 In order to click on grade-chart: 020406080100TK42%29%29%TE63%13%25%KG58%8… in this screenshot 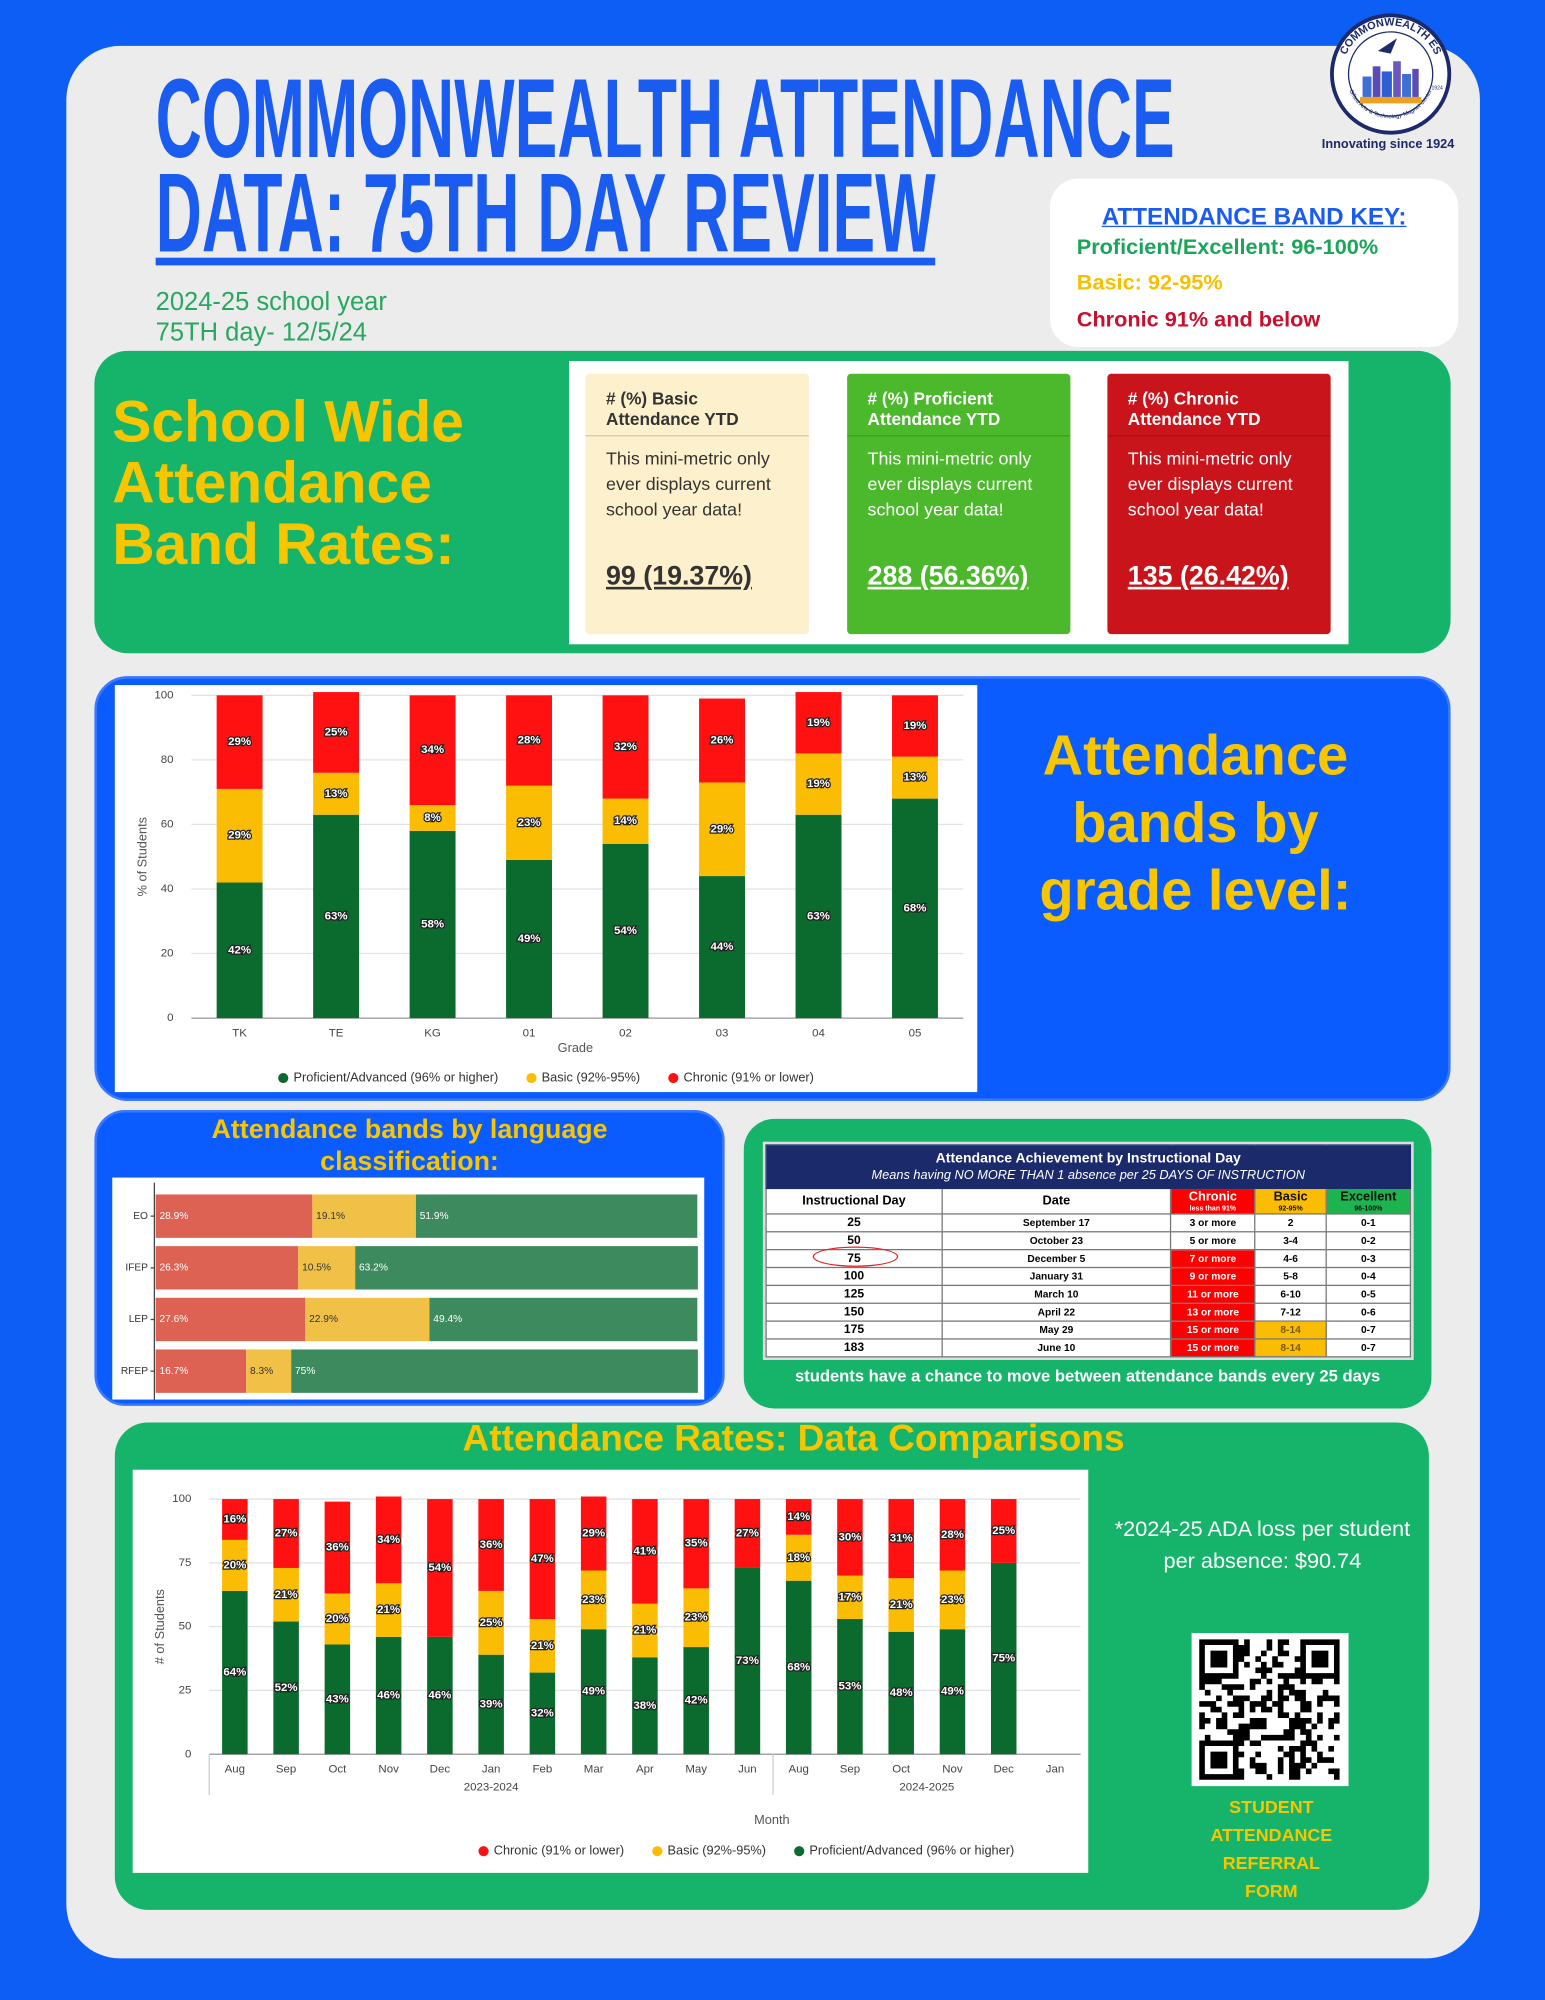, I will do `click(546, 889)`.